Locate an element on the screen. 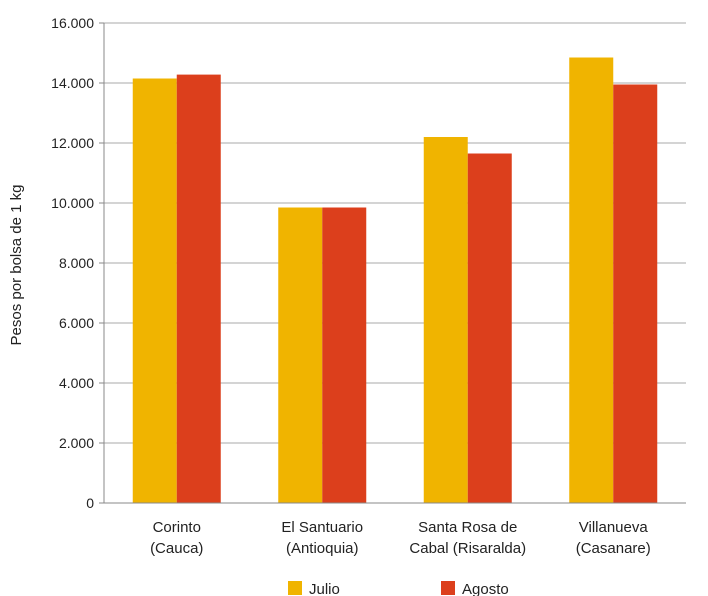 The height and width of the screenshot is (596, 708). legend-swatch-agosto is located at coordinates (448, 588).